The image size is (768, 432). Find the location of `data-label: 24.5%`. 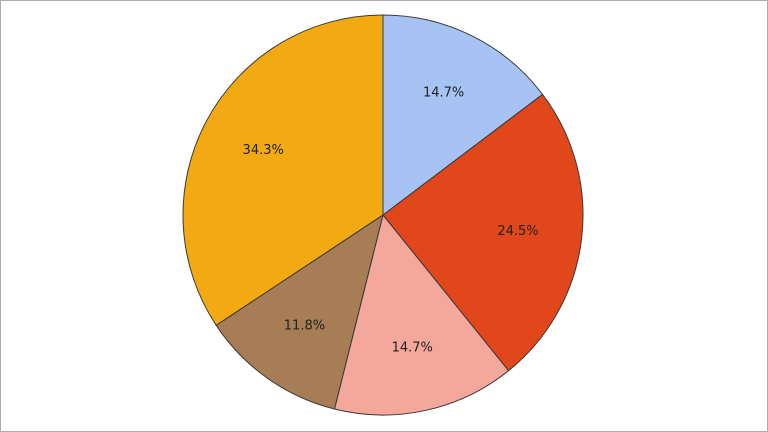

data-label: 24.5% is located at coordinates (517, 231).